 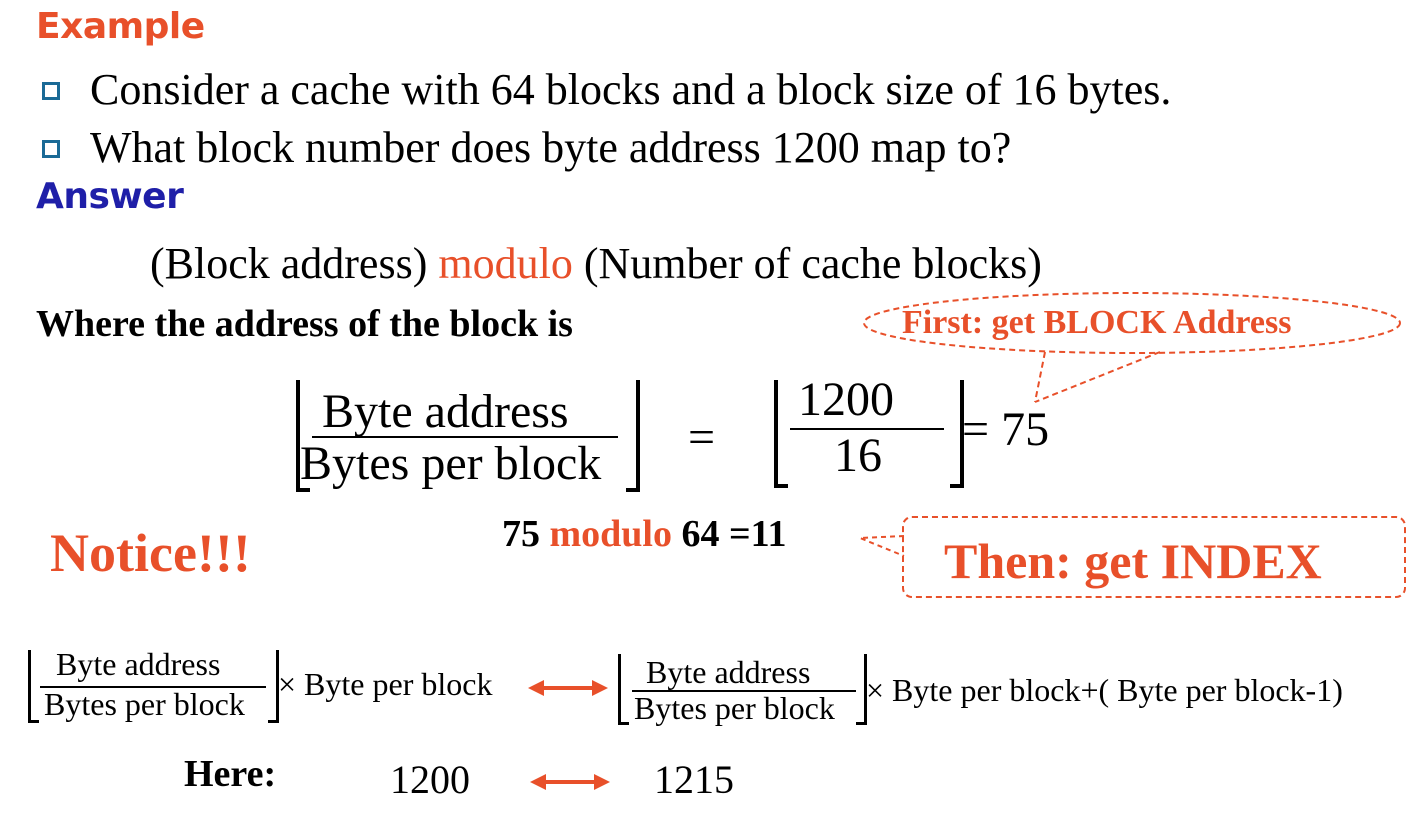 I want to click on bottom-right-numerator: Byte address, so click(x=728, y=672).